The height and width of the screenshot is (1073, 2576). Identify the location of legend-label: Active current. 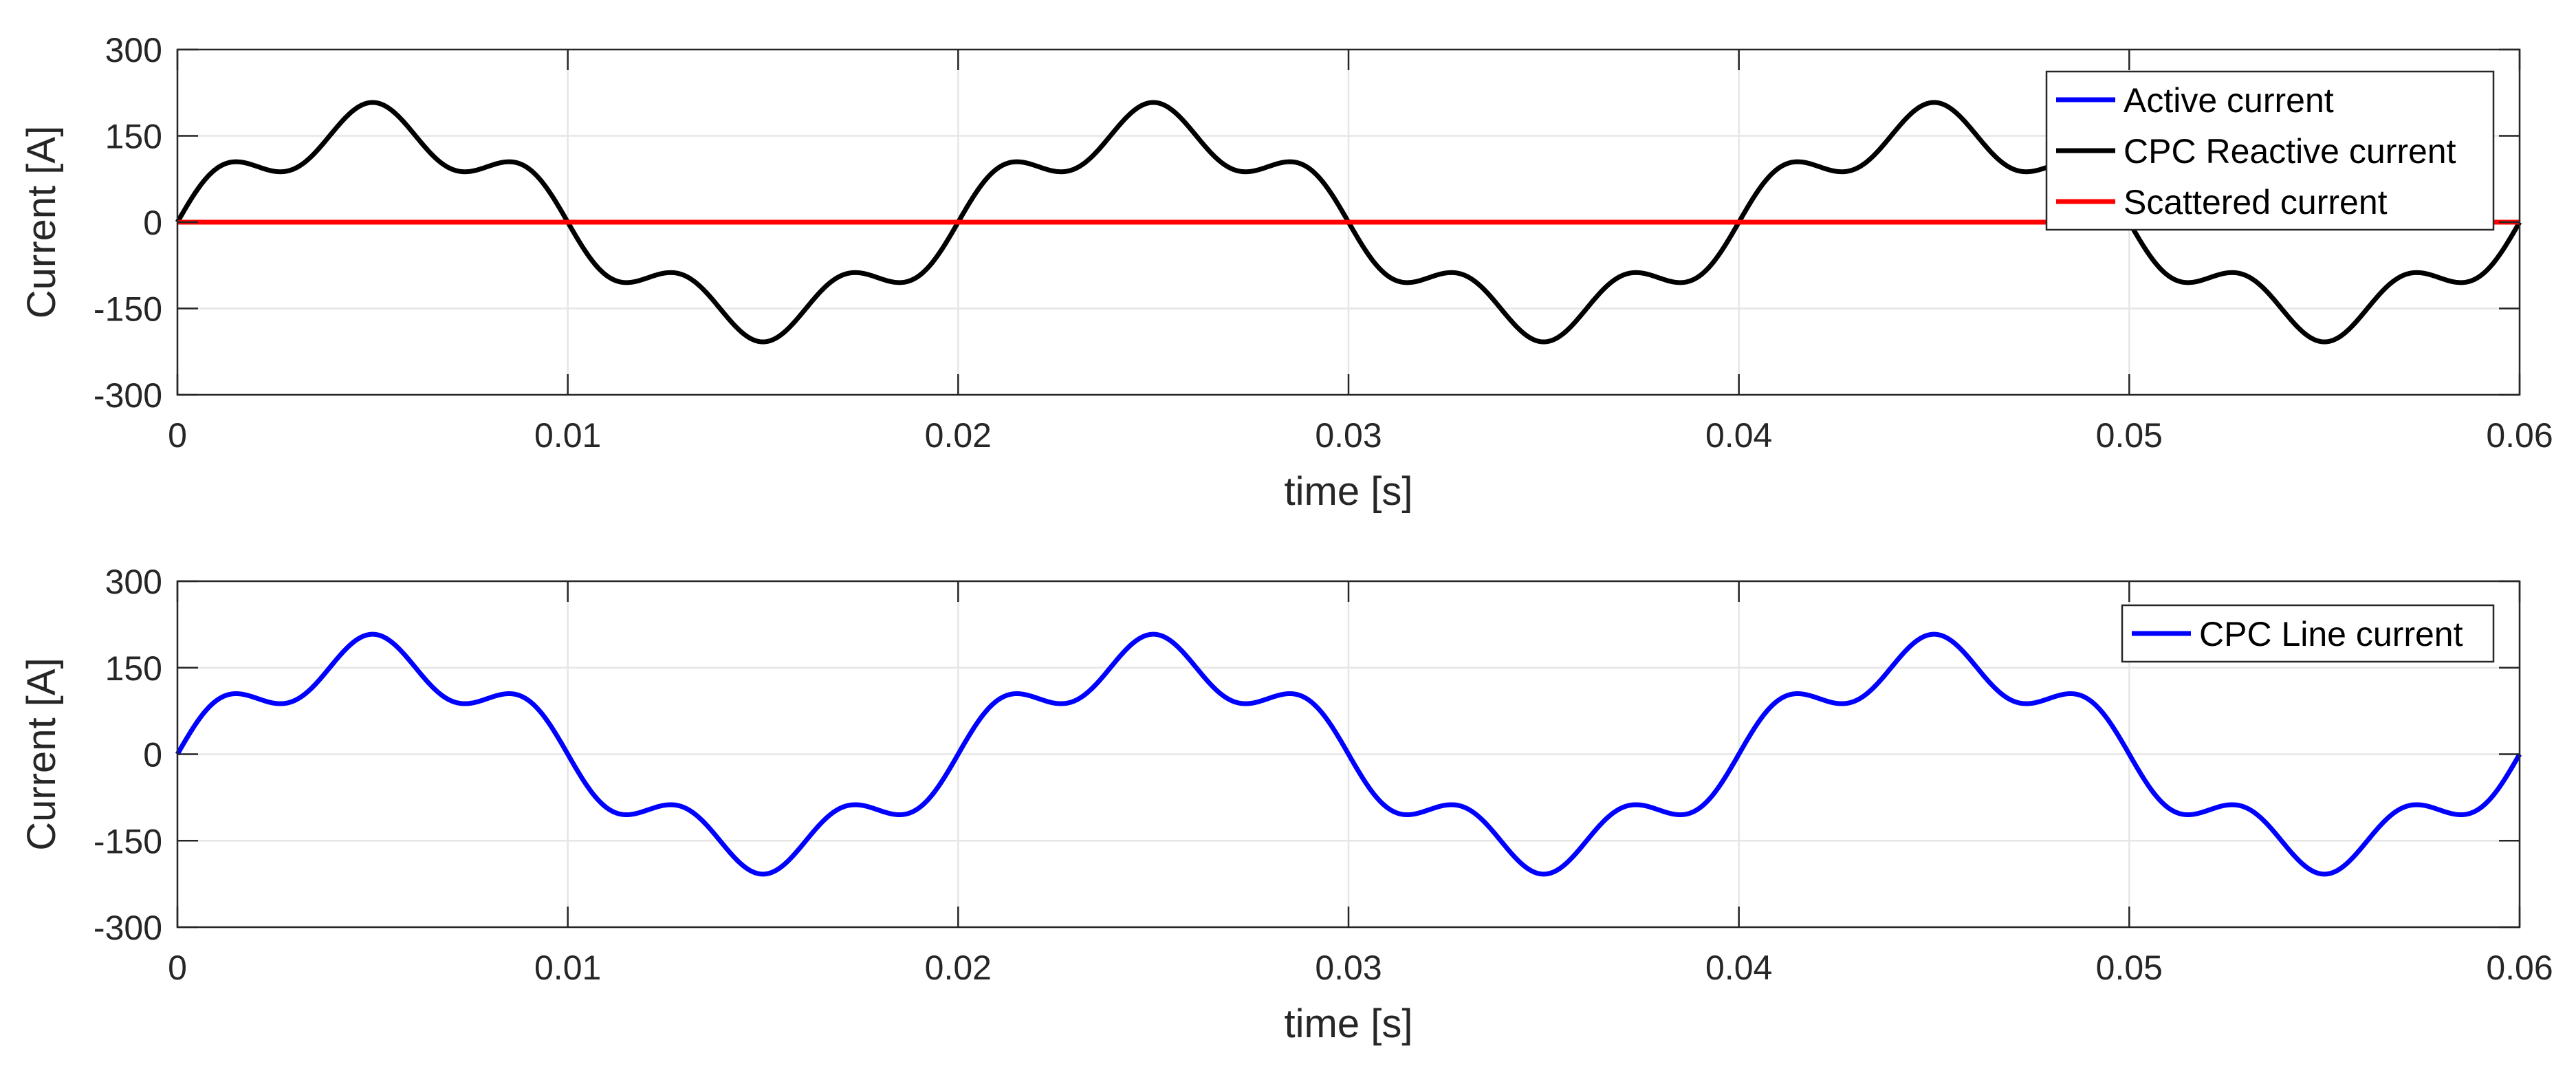
(2229, 100).